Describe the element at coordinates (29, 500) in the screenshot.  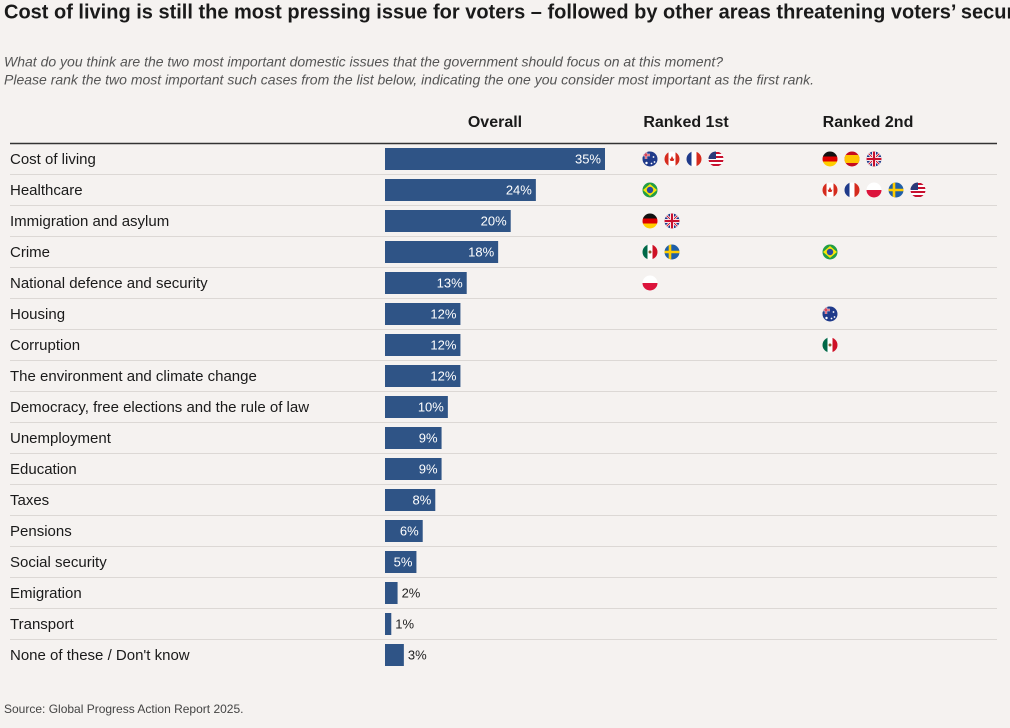
I see `category-label: Taxes` at that location.